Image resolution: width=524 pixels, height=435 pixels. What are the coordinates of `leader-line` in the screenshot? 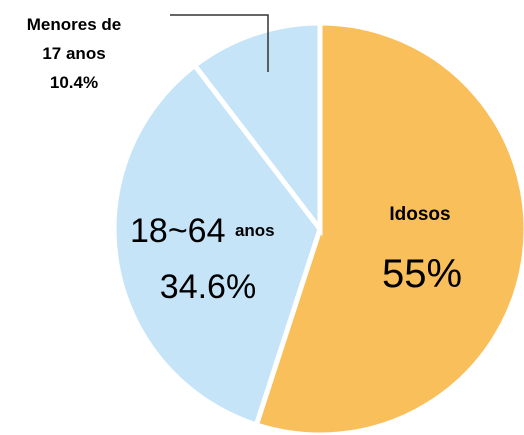 It's located at (219, 43).